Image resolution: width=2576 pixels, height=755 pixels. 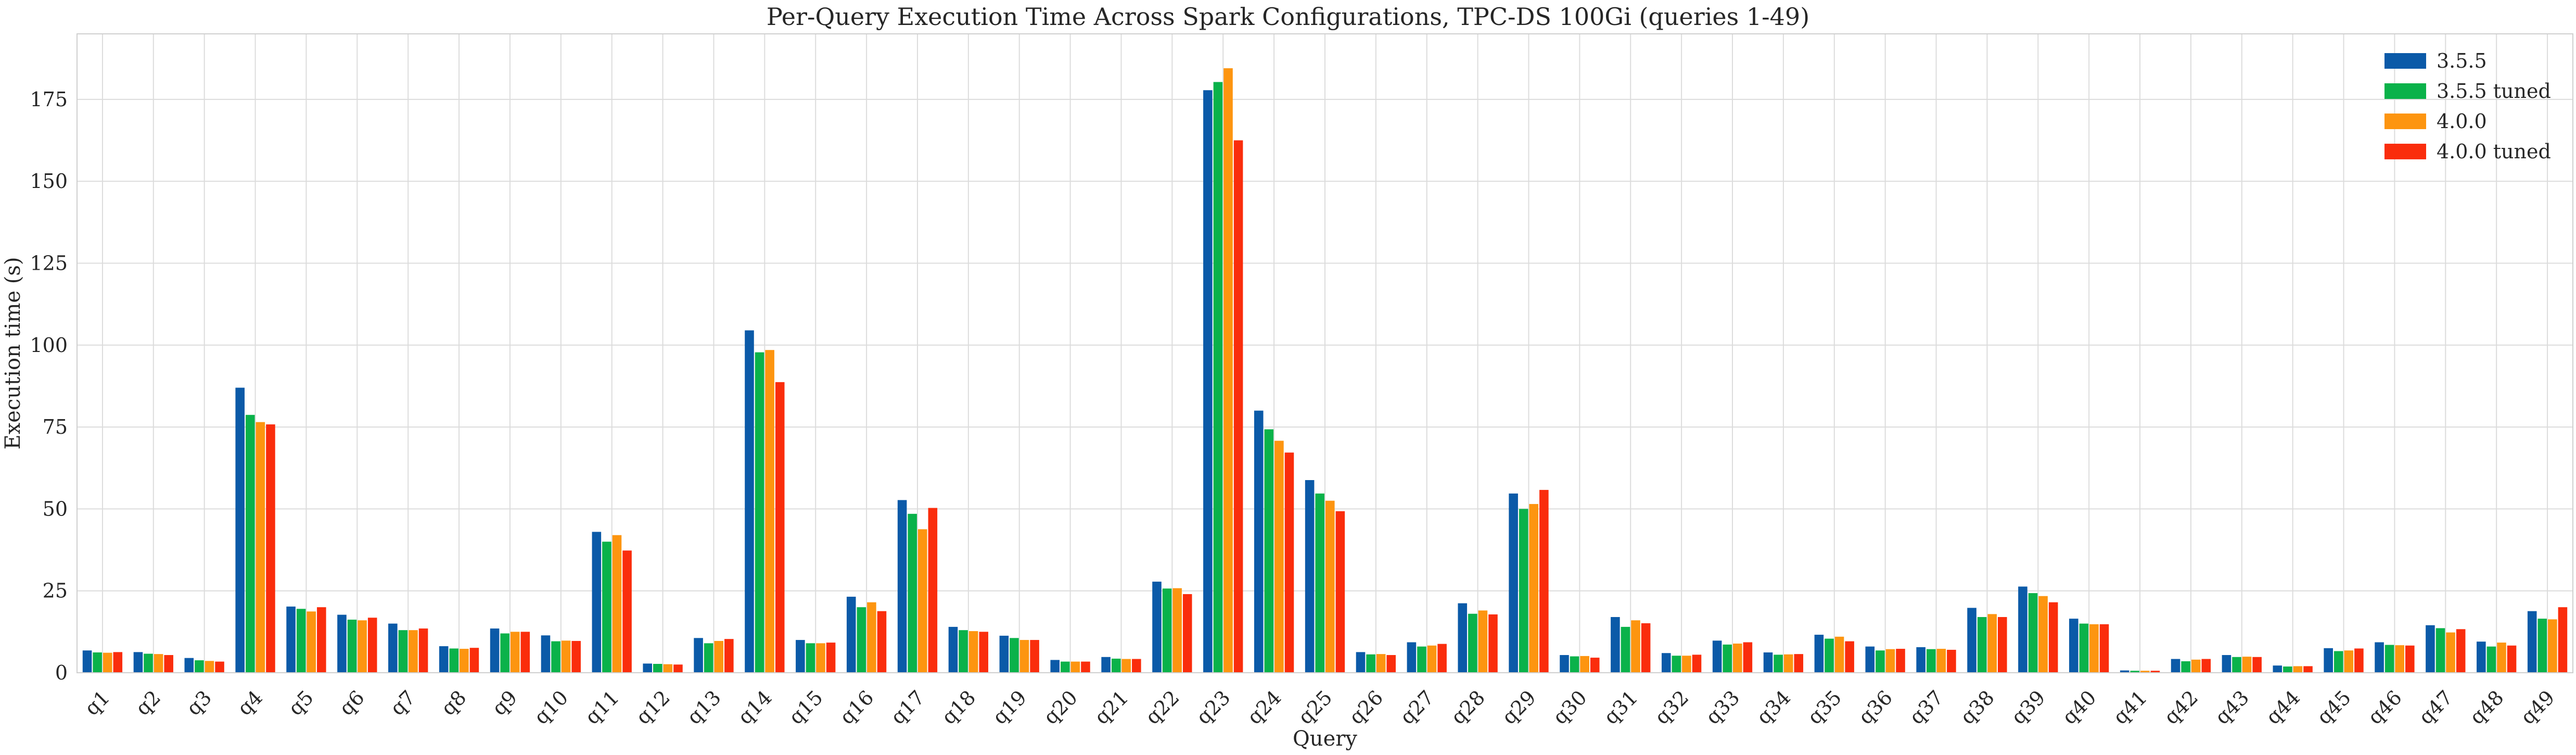 I want to click on legend-label: 3.5.5, so click(x=2462, y=61).